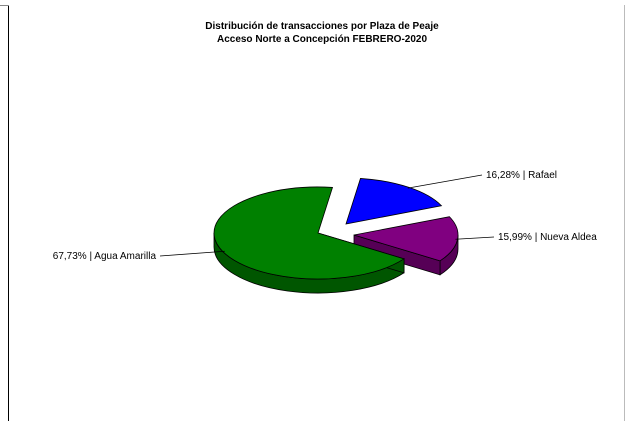 The height and width of the screenshot is (421, 633). What do you see at coordinates (105, 256) in the screenshot?
I see `slice-label-agua-amarilla: 67,73% | Agua Amarilla` at bounding box center [105, 256].